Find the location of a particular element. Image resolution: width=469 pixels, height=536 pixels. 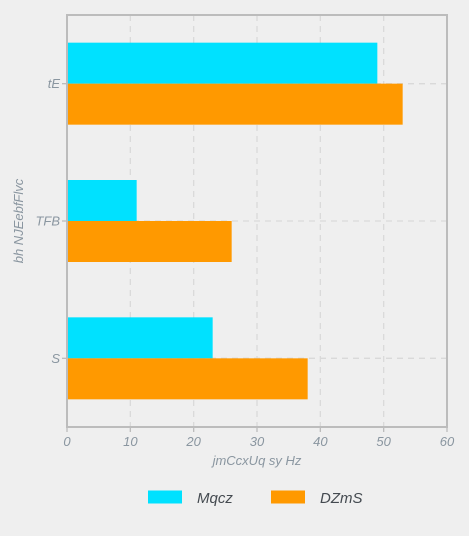

y-axis-label: bh NJEebfFlvc is located at coordinates (18, 220).